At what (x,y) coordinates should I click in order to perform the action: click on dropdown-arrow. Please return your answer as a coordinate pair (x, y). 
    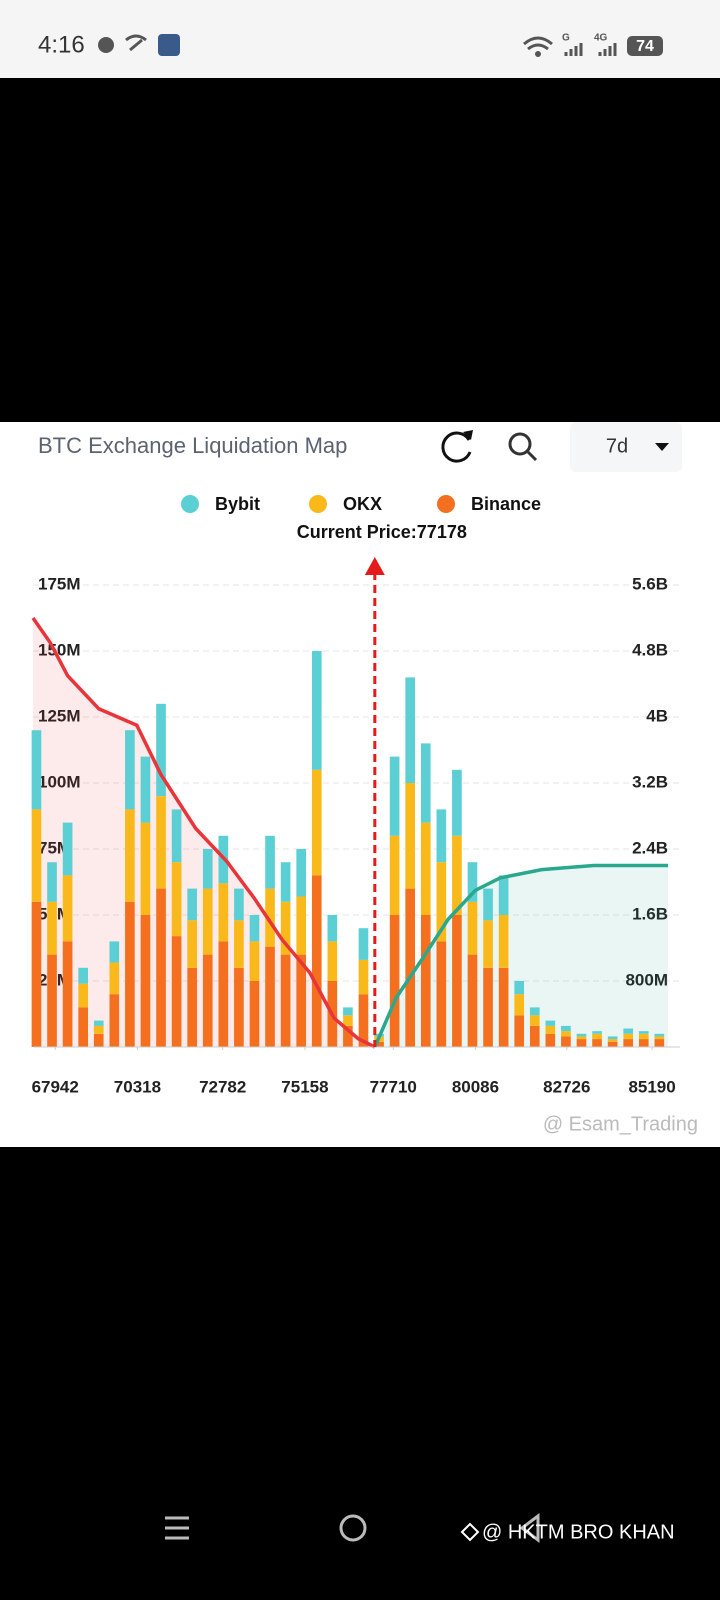
    Looking at the image, I should click on (662, 447).